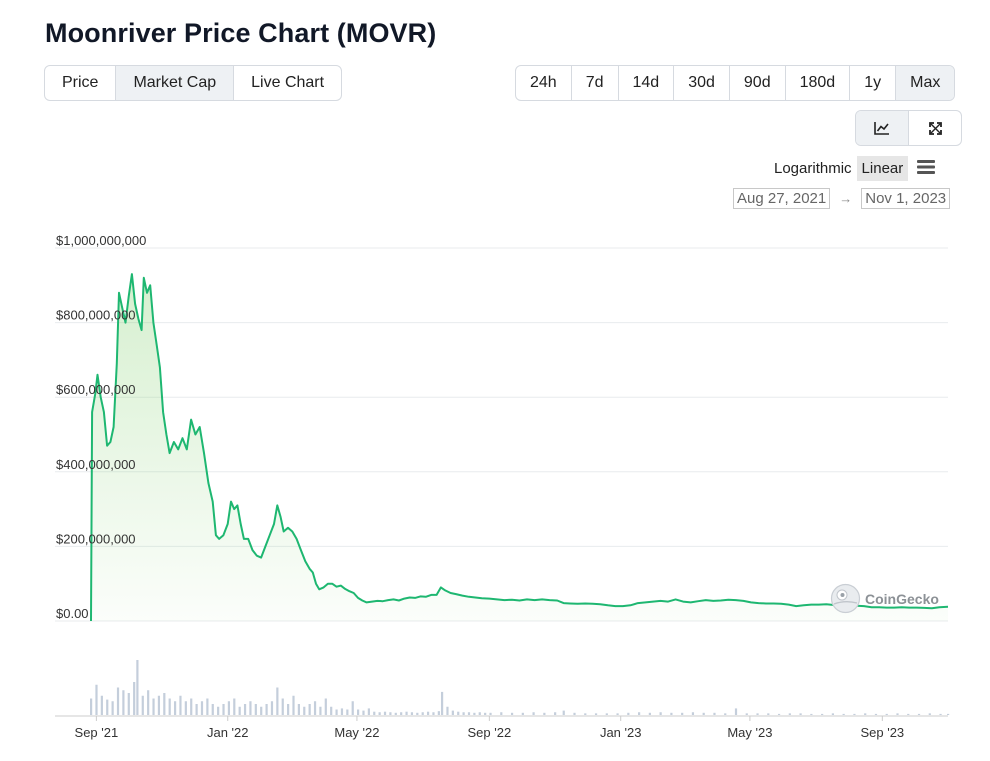 This screenshot has height=761, width=990. I want to click on chart-menu-button, so click(926, 169).